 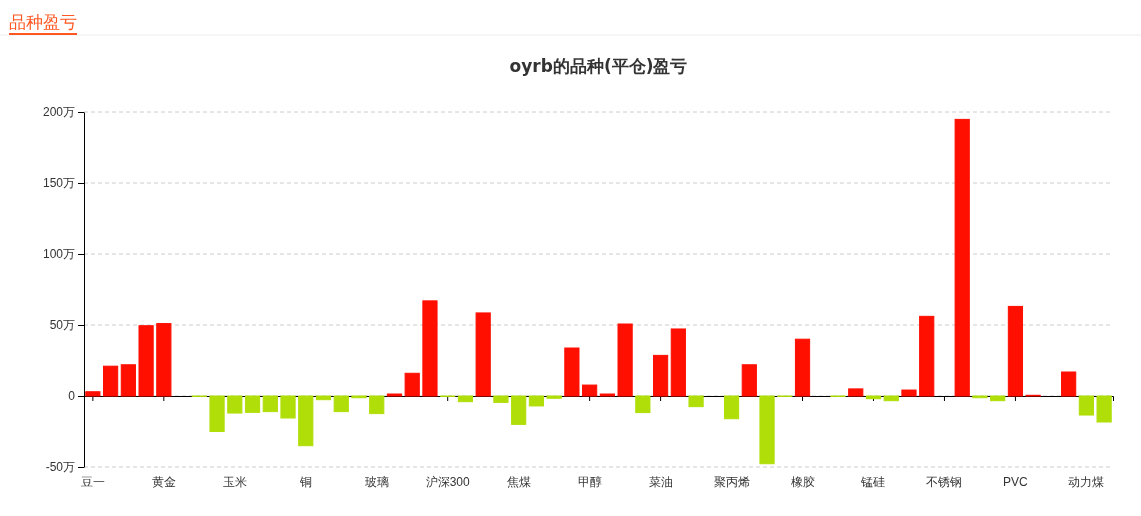 What do you see at coordinates (305, 481) in the screenshot?
I see `x-tick-label: 铜` at bounding box center [305, 481].